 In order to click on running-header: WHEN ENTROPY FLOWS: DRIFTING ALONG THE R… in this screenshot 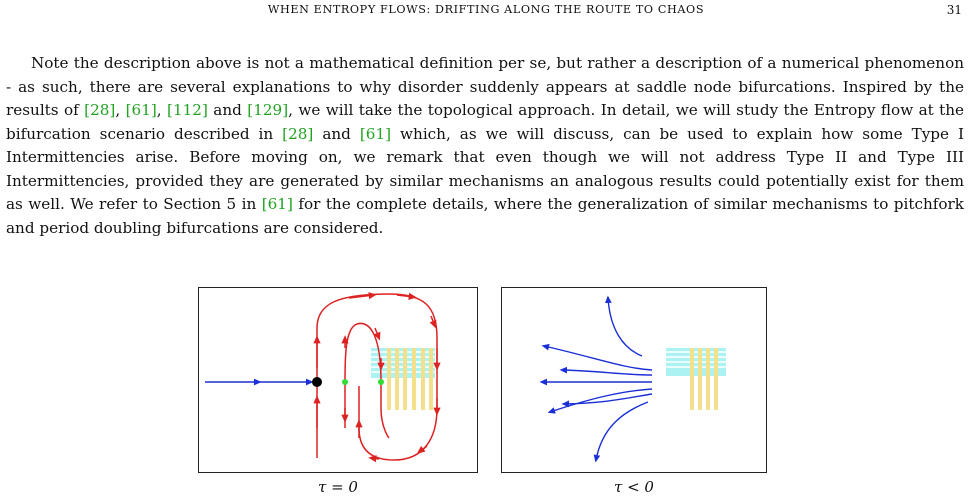, I will do `click(486, 13)`.